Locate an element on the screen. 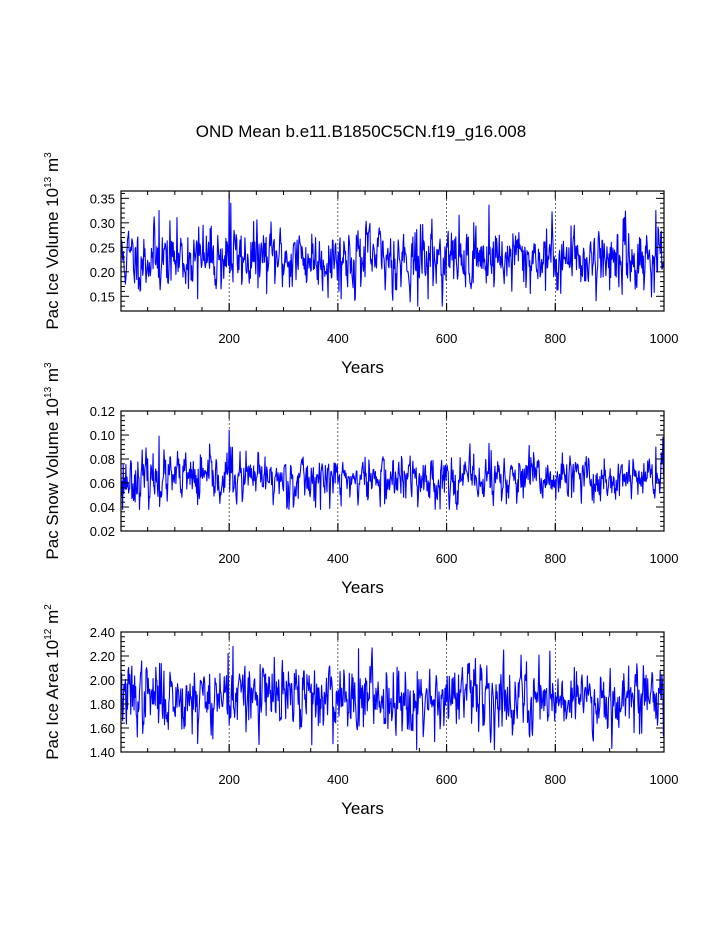 The width and height of the screenshot is (723, 940). y-label-prefix: Pac Ice Volume 10 is located at coordinates (52, 259).